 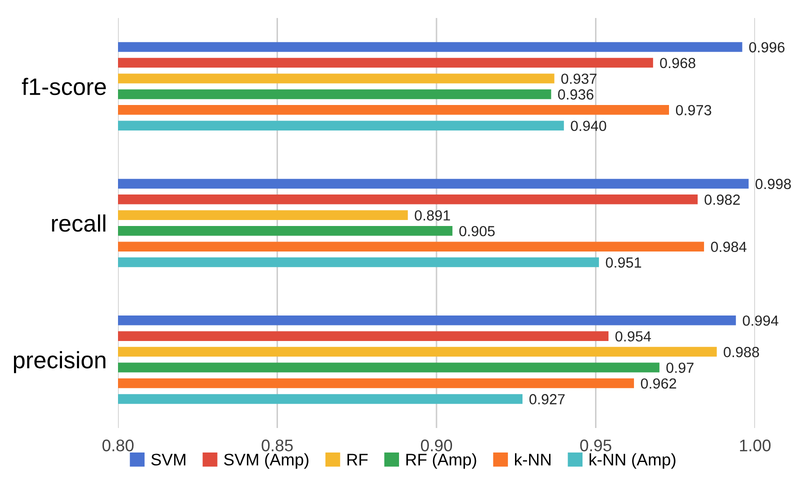 What do you see at coordinates (477, 231) in the screenshot?
I see `data-label: 0.905` at bounding box center [477, 231].